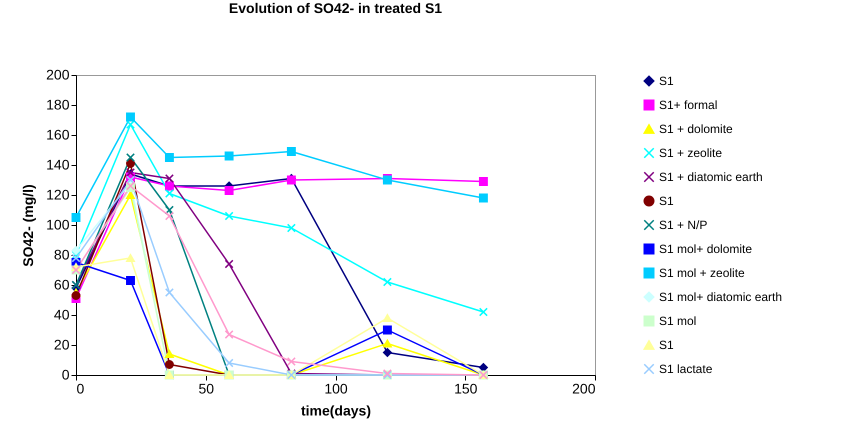 The width and height of the screenshot is (864, 438). What do you see at coordinates (58, 164) in the screenshot?
I see `y-tick-label: 140` at bounding box center [58, 164].